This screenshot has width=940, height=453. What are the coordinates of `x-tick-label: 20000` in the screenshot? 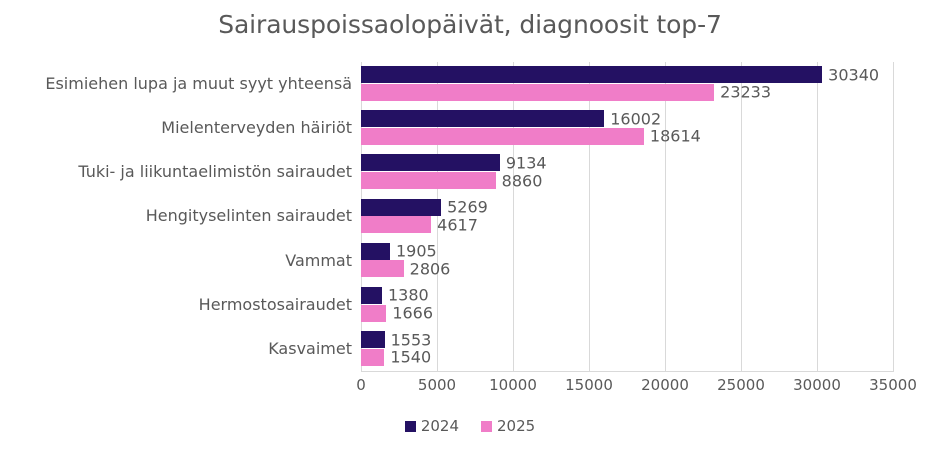 It's located at (665, 385).